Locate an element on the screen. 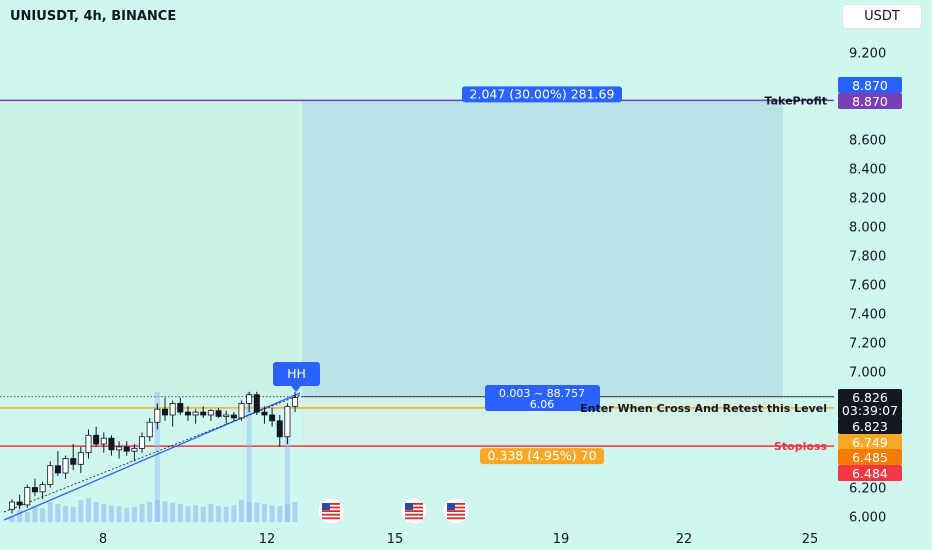  price-tick-label: 7.800 is located at coordinates (867, 257).